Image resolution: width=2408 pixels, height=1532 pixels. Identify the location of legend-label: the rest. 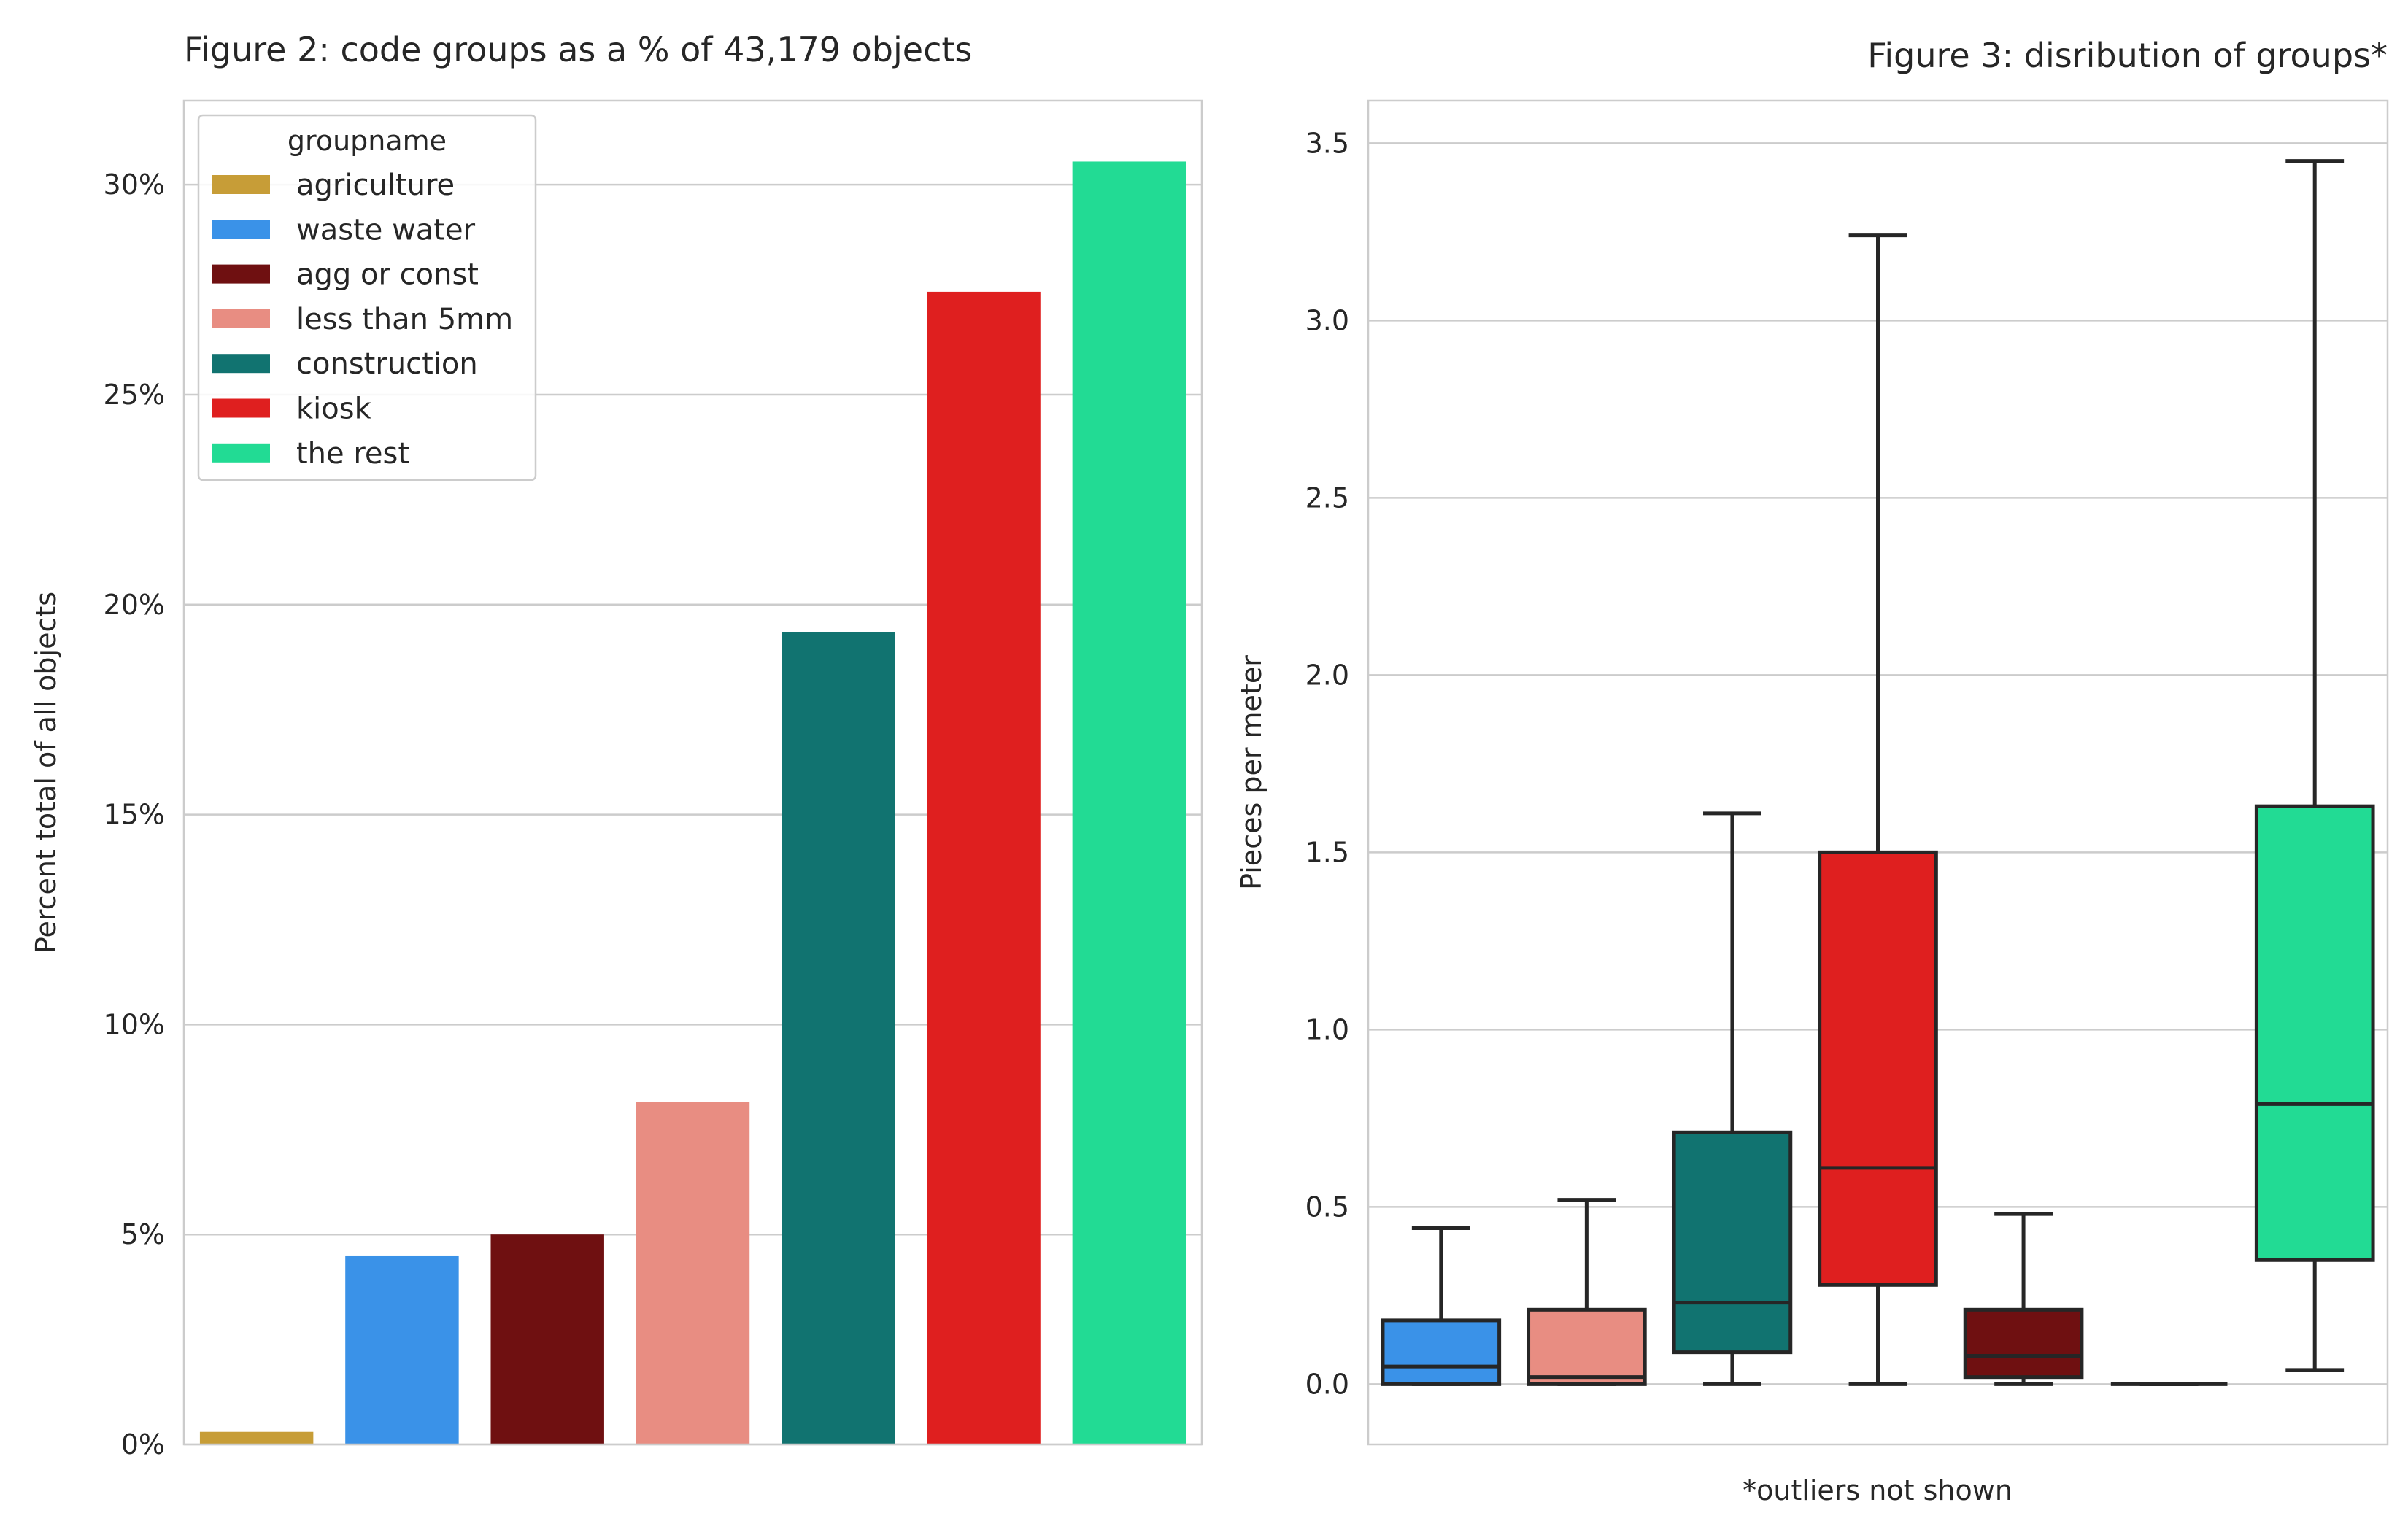
(352, 454).